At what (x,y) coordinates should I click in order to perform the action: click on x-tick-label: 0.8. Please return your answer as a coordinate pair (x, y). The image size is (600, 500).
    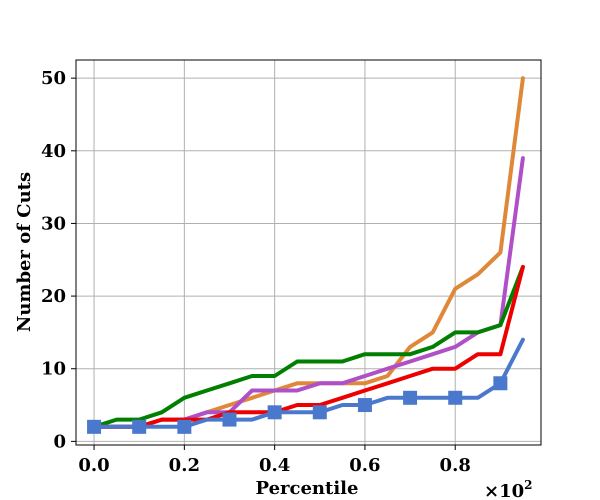
    Looking at the image, I should click on (455, 465).